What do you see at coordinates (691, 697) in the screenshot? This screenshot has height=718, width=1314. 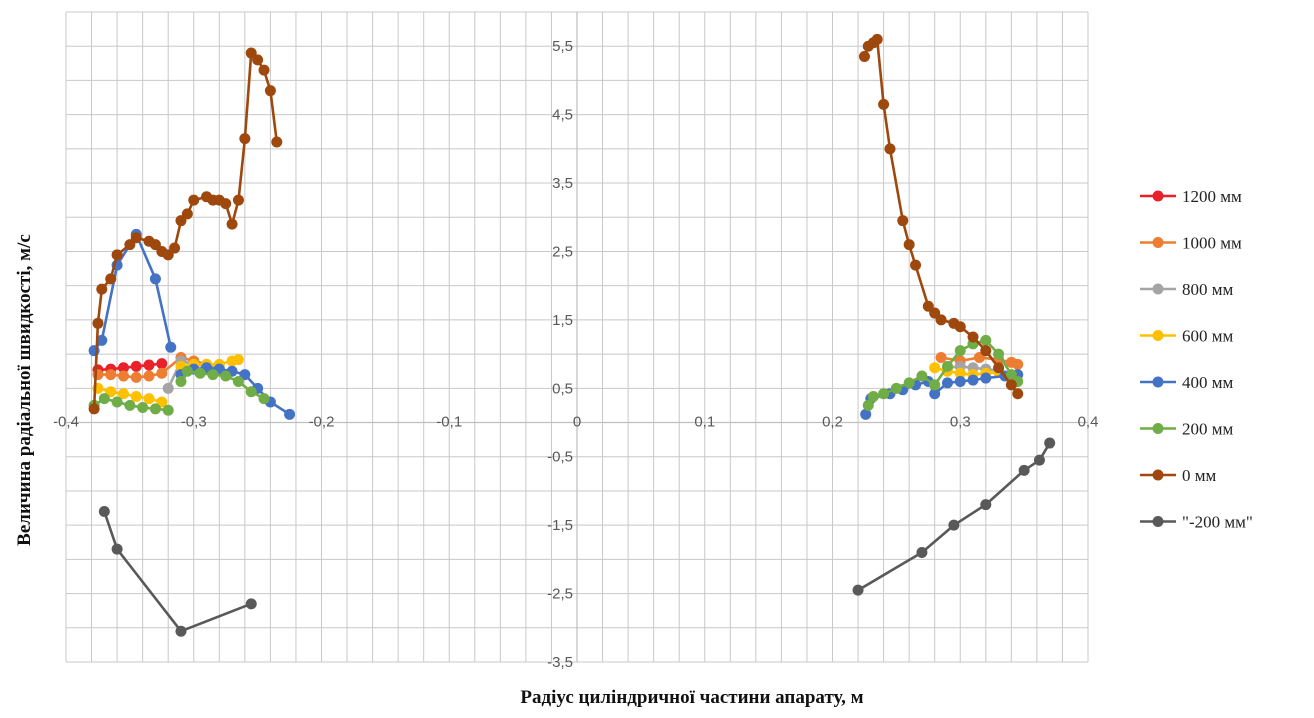 I see `x-axis-title: Радіус циліндричної частини апарату, м` at bounding box center [691, 697].